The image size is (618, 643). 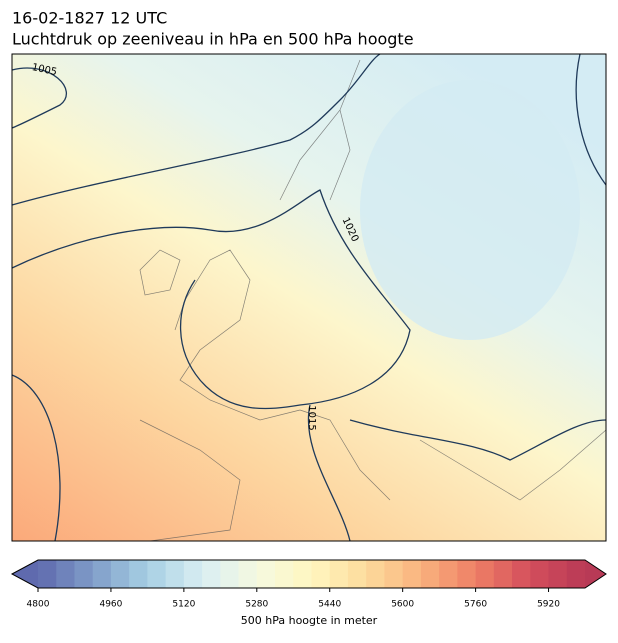 I want to click on colorbar-extend-high, so click(x=595, y=574).